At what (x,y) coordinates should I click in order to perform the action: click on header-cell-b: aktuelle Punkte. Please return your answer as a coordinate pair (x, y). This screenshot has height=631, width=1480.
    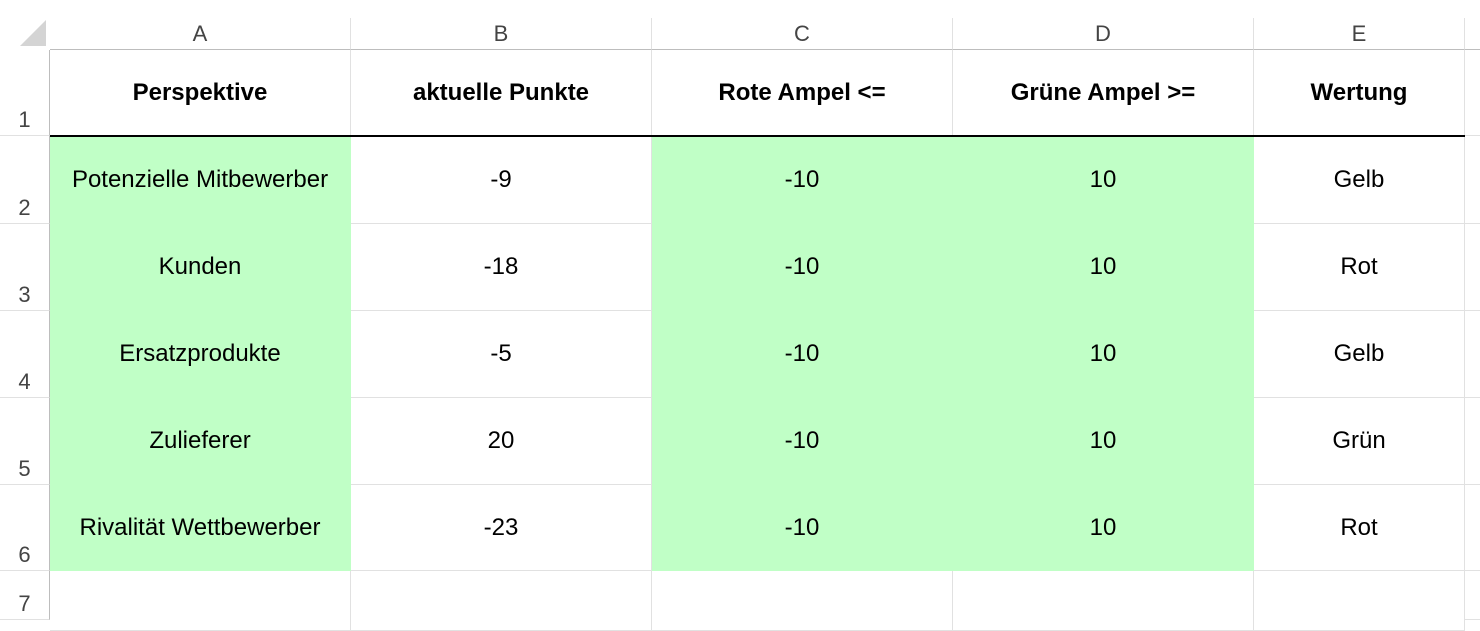
    Looking at the image, I should click on (501, 93).